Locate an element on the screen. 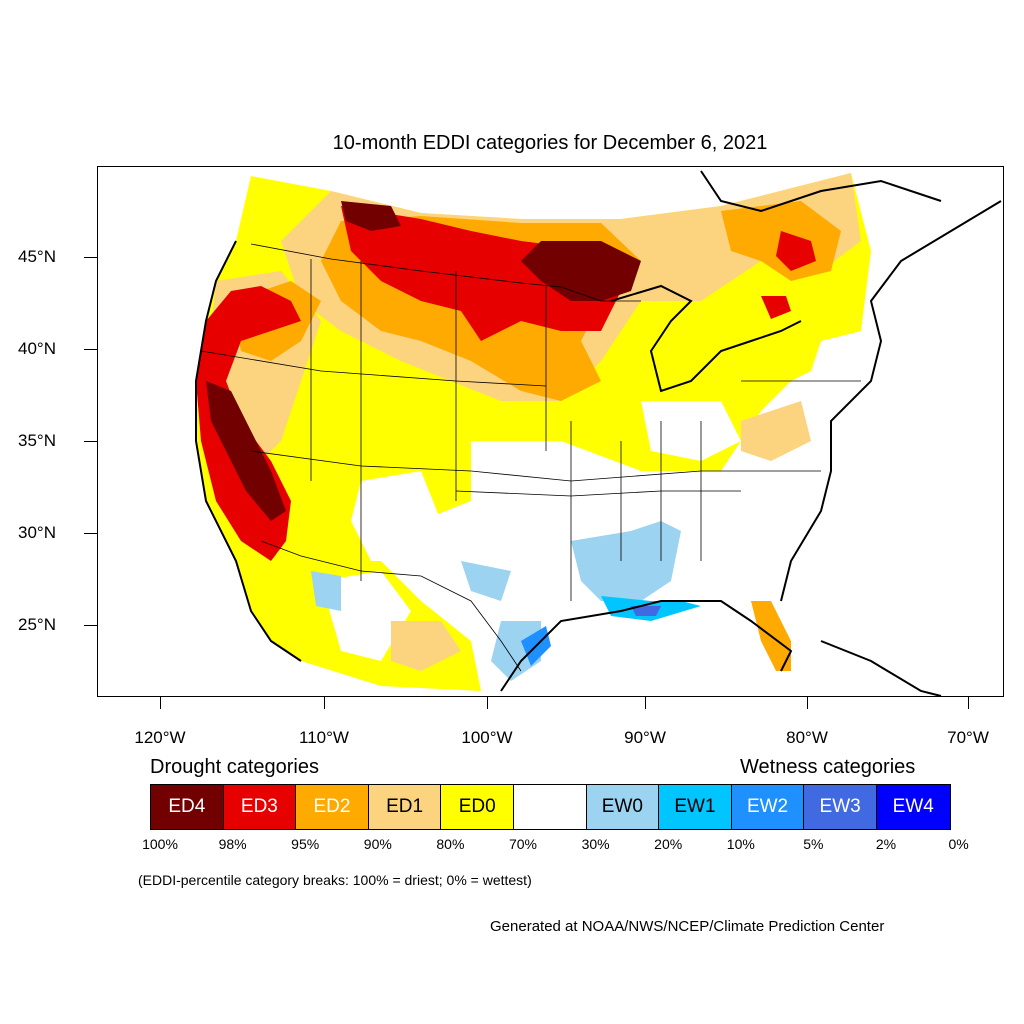 This screenshot has width=1024, height=1024. legend-swatch-ed2: ED2 is located at coordinates (332, 807).